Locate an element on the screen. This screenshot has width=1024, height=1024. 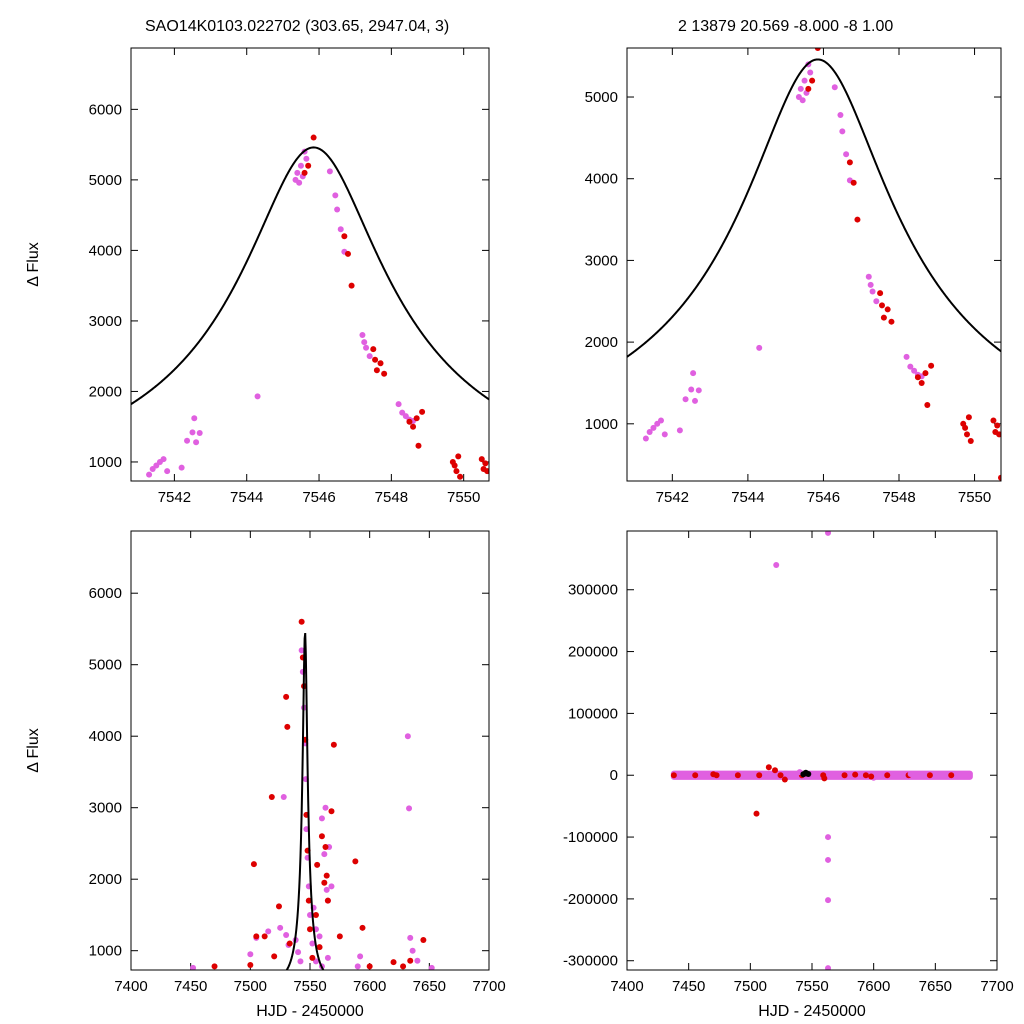
plot-area is located at coordinates (312, 794).